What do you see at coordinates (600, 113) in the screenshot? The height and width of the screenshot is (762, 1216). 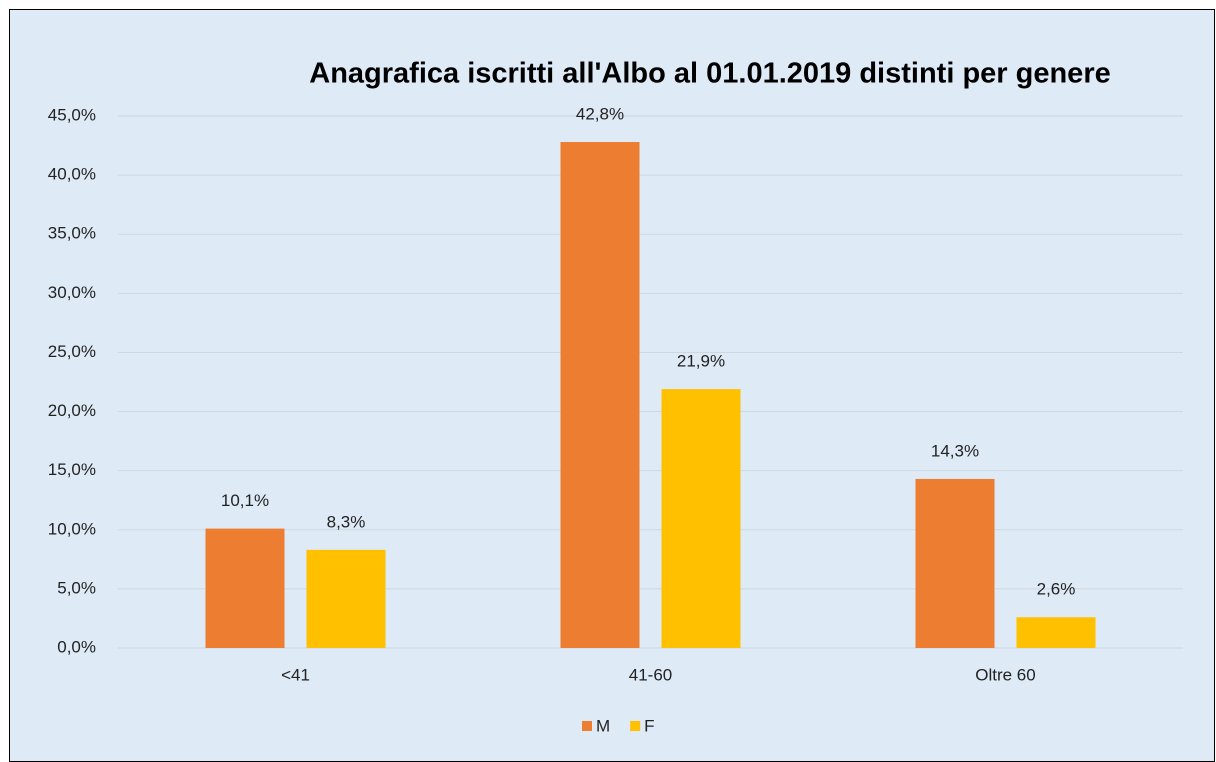 I see `data-label: 42,8%` at bounding box center [600, 113].